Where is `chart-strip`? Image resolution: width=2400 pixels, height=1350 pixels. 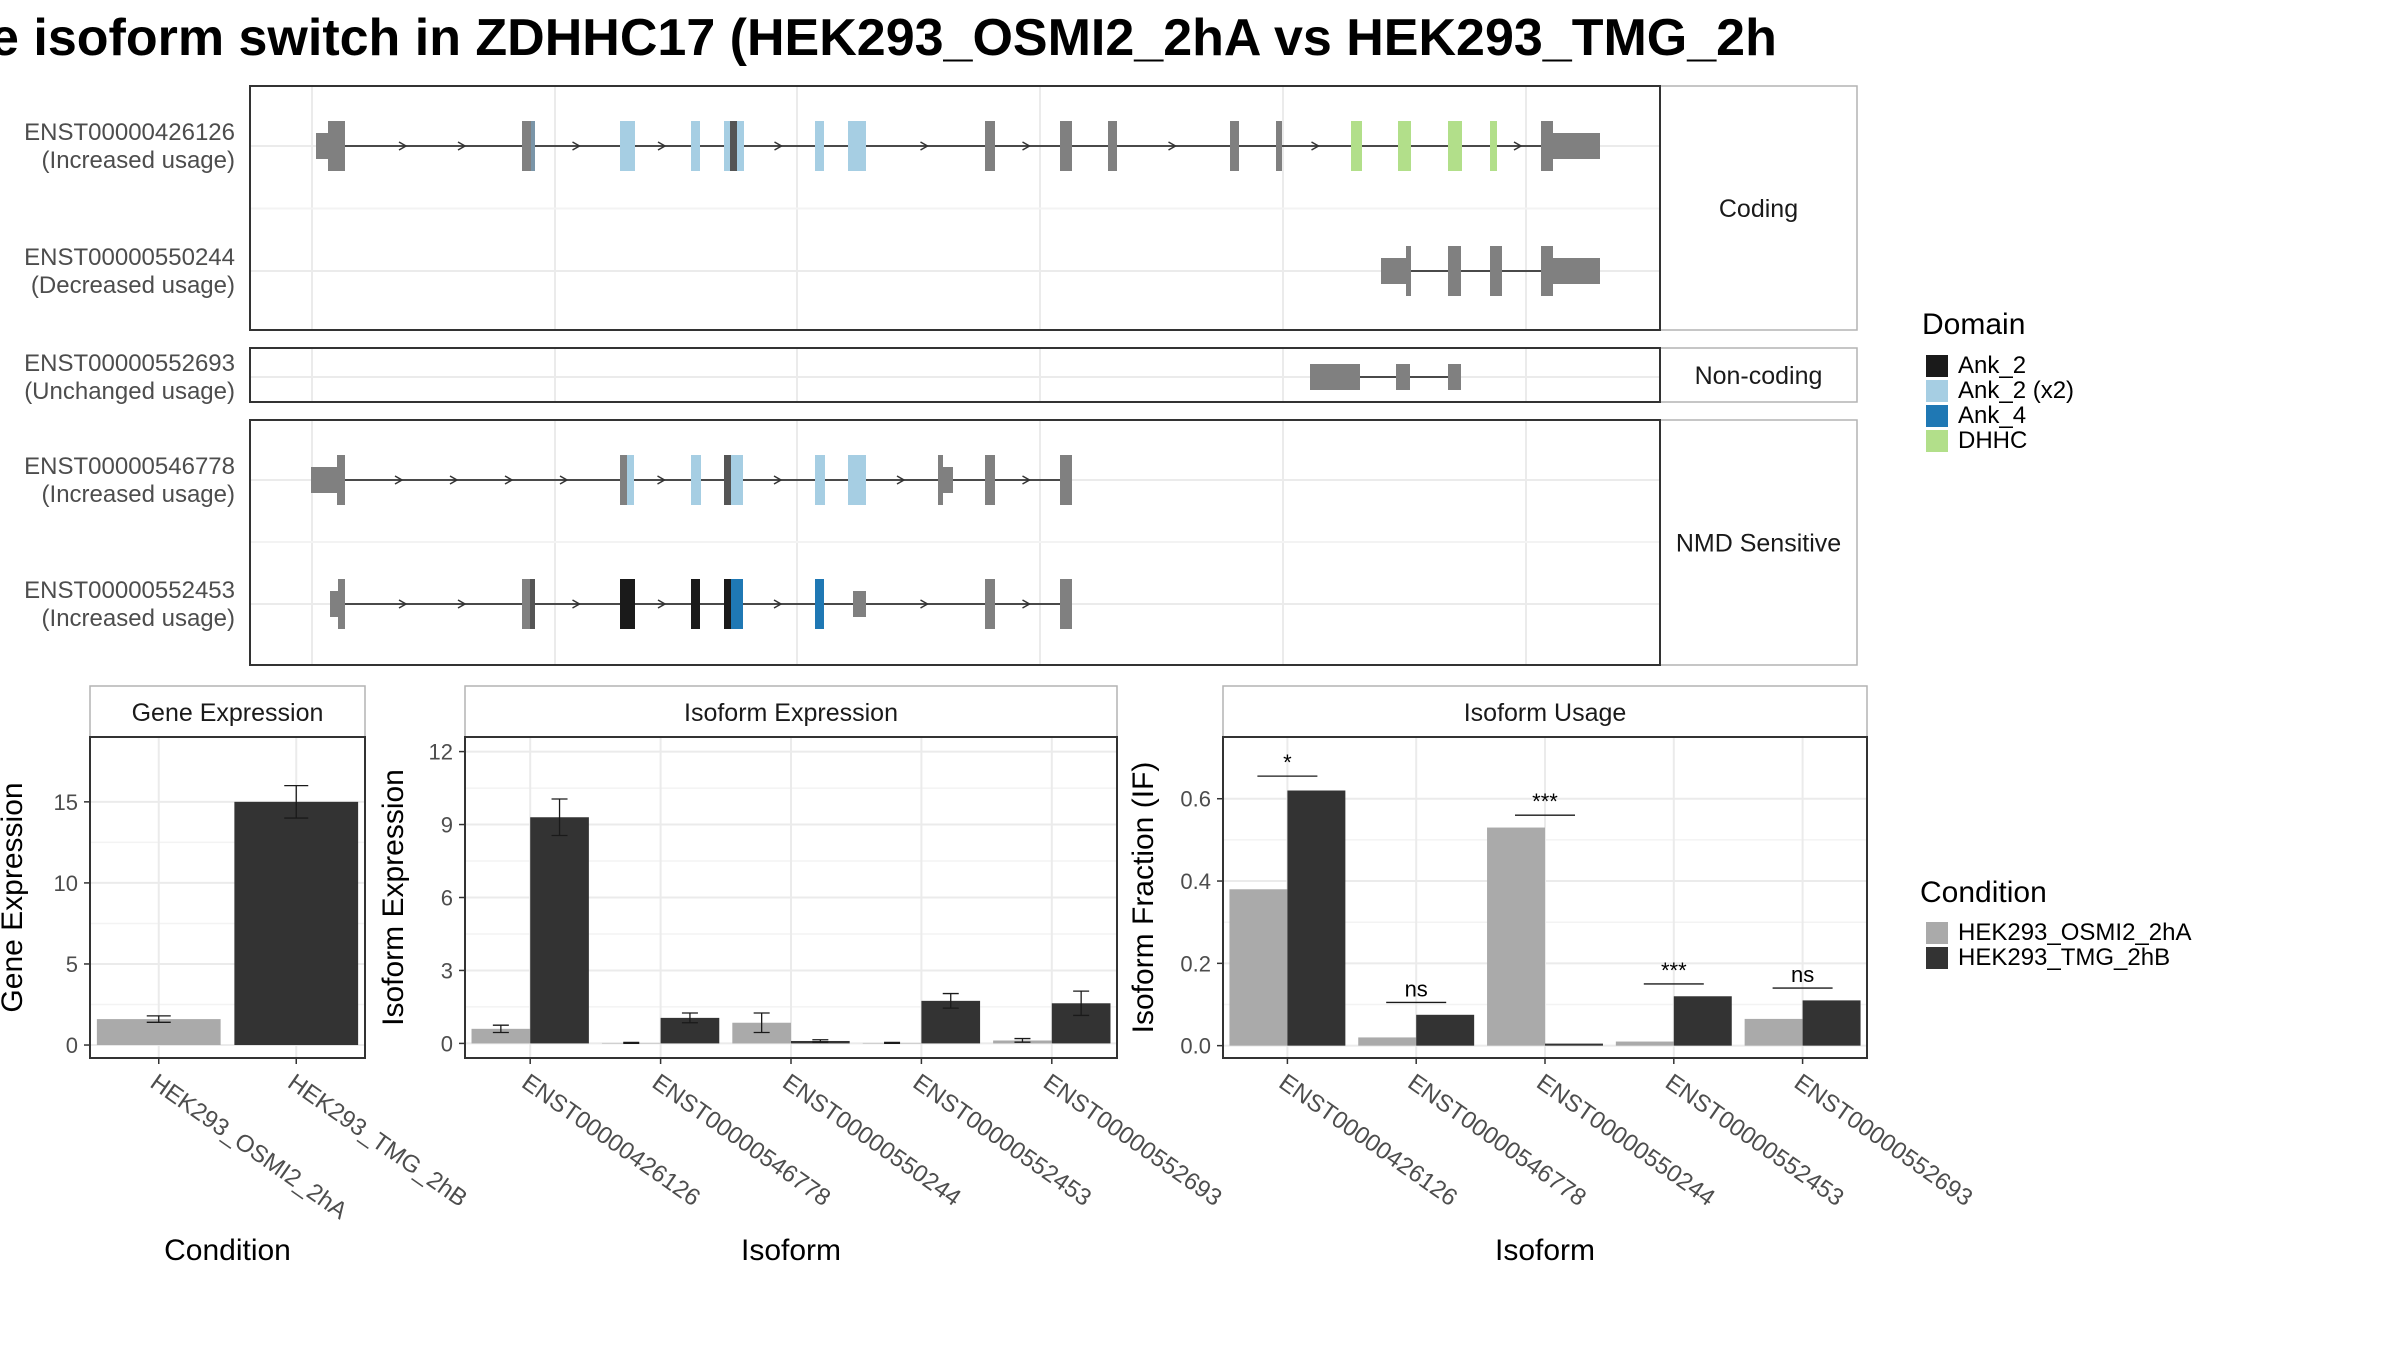
chart-strip is located at coordinates (227, 711).